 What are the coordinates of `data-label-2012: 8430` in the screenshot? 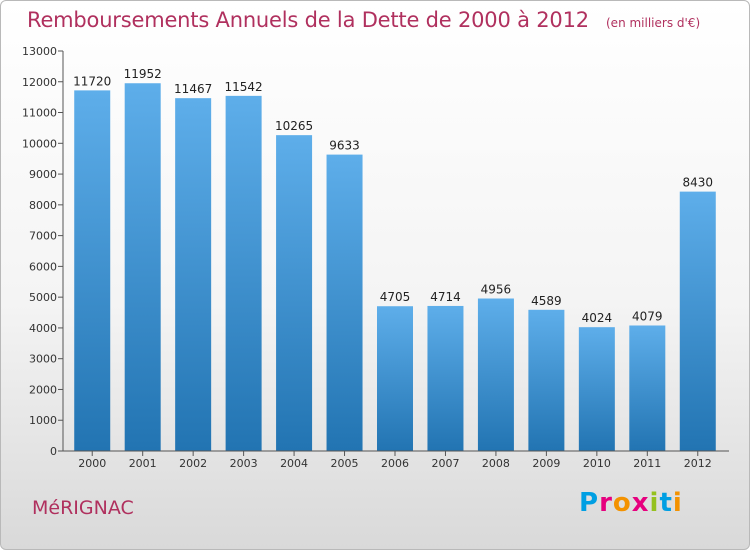 It's located at (697, 183).